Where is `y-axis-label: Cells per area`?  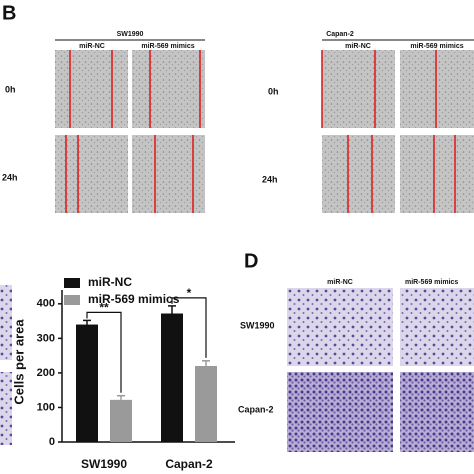 y-axis-label: Cells per area is located at coordinates (18, 362).